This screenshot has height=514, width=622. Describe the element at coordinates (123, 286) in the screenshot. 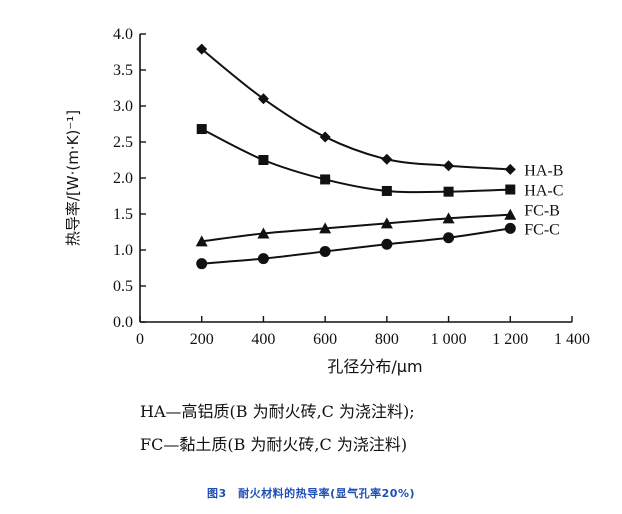

I see `y-tick-label: 0.5` at that location.